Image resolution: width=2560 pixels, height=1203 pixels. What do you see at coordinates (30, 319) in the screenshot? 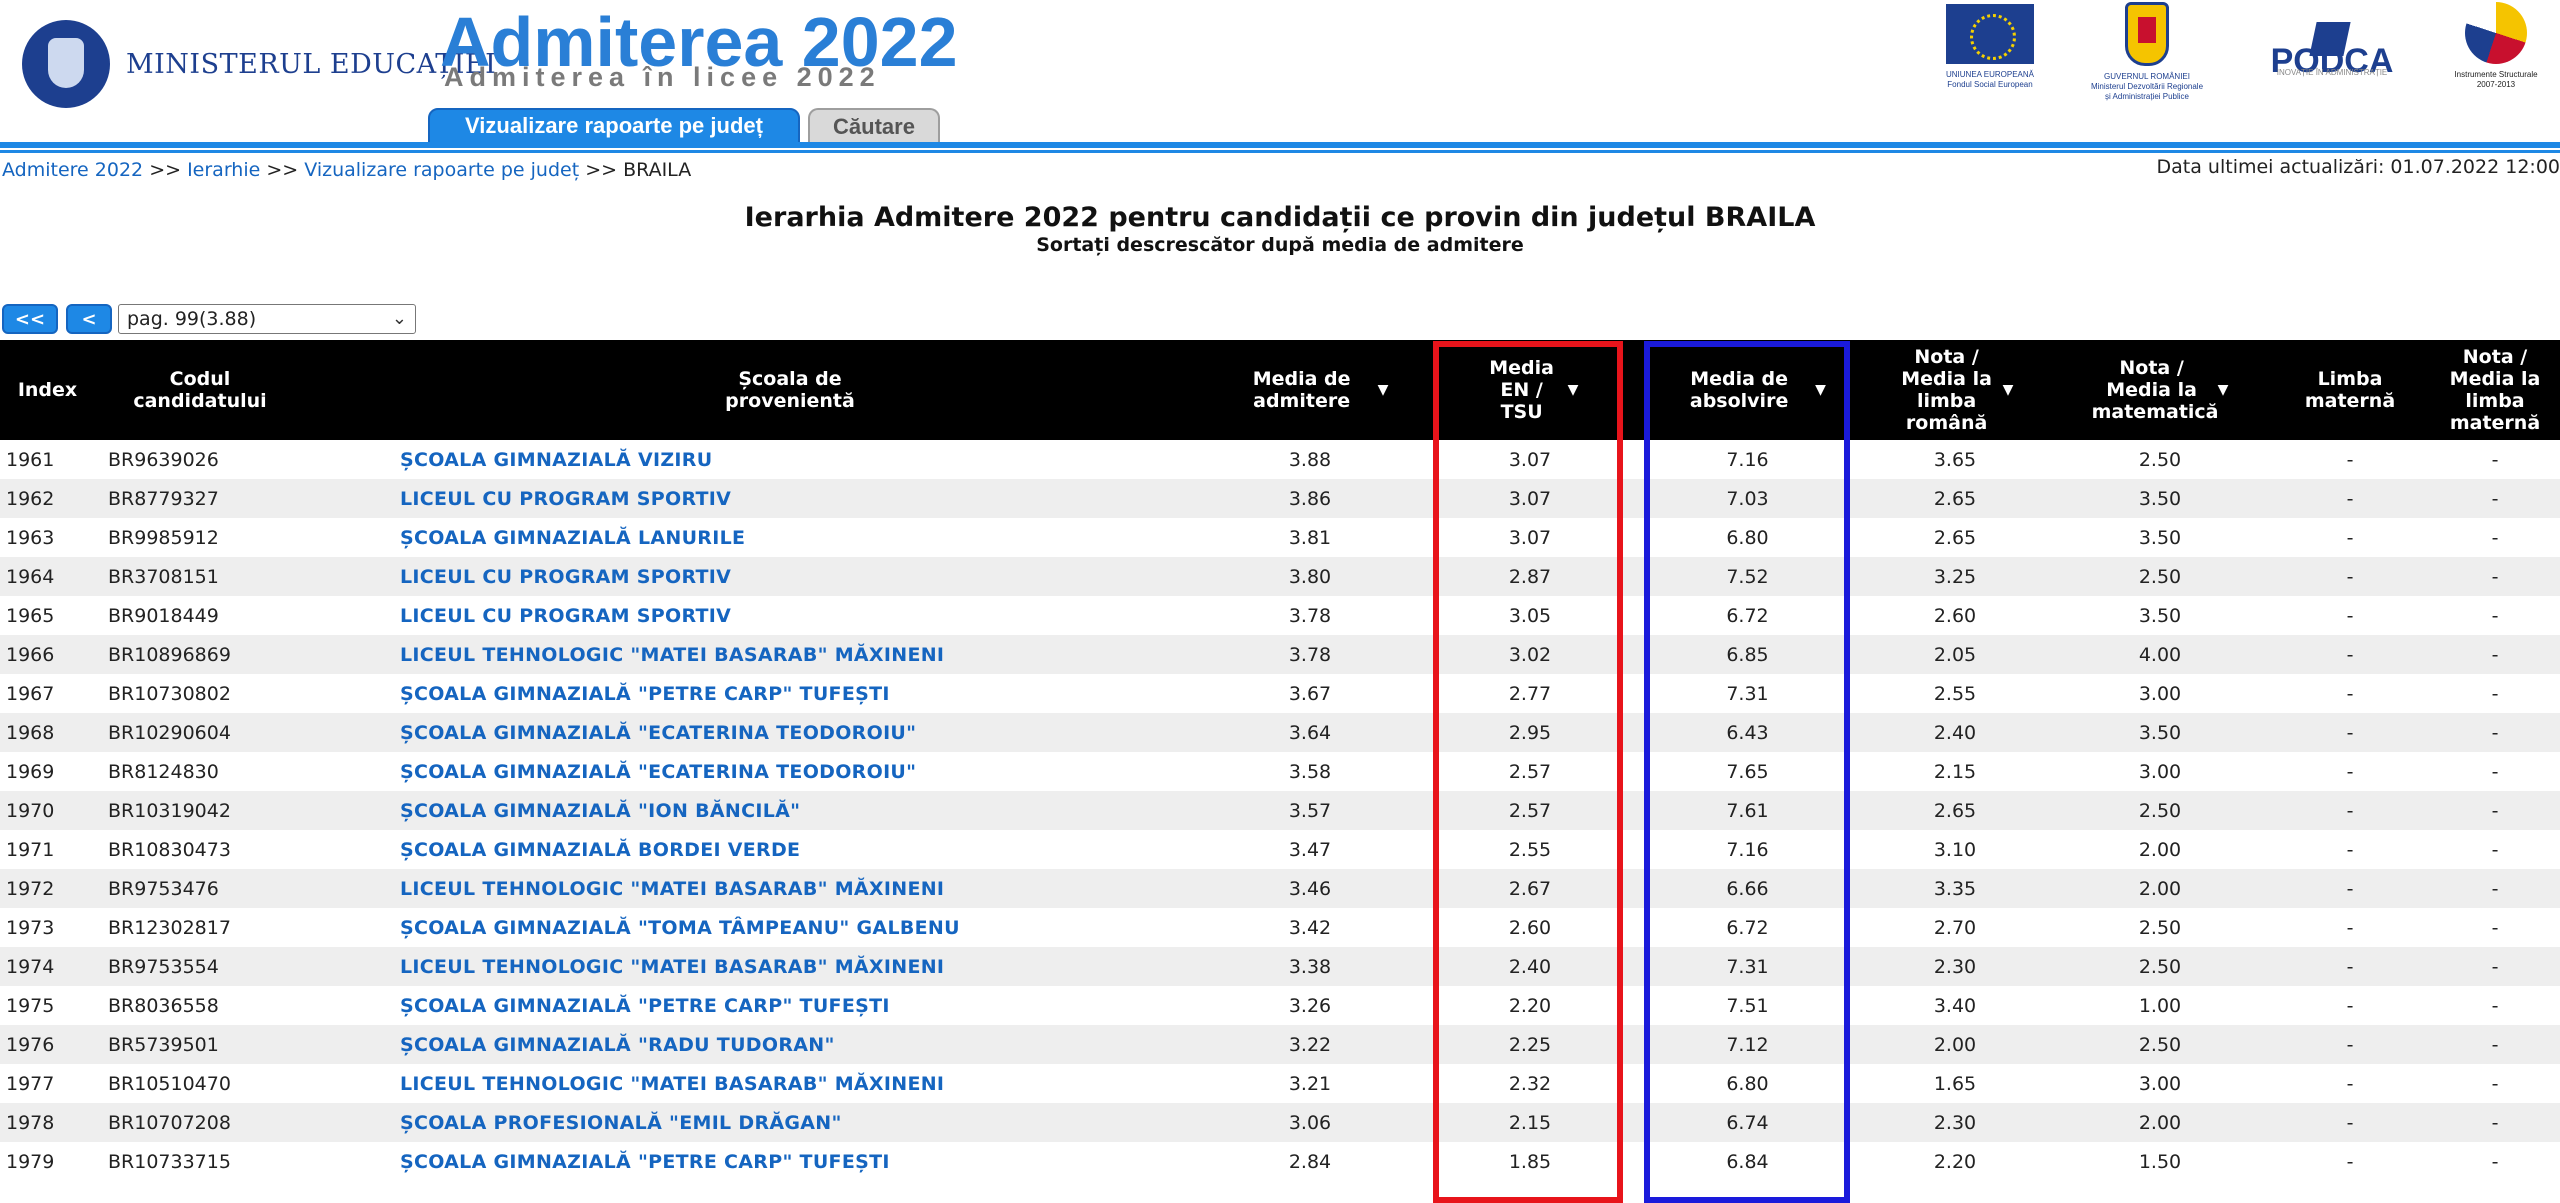
I see `first-page-button: <<` at bounding box center [30, 319].